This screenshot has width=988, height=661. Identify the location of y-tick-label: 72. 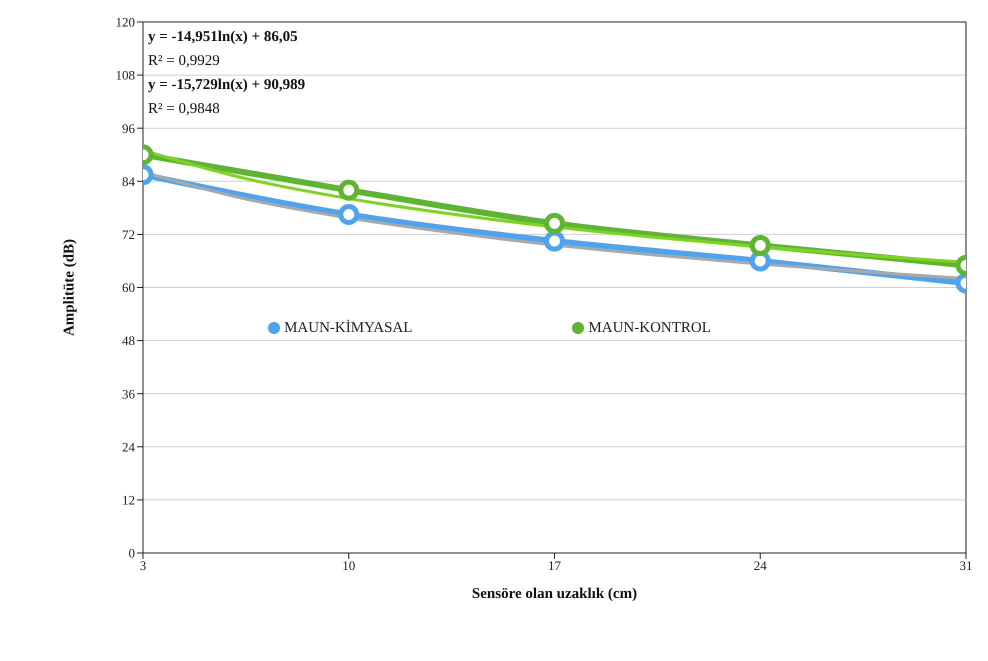
(128, 234).